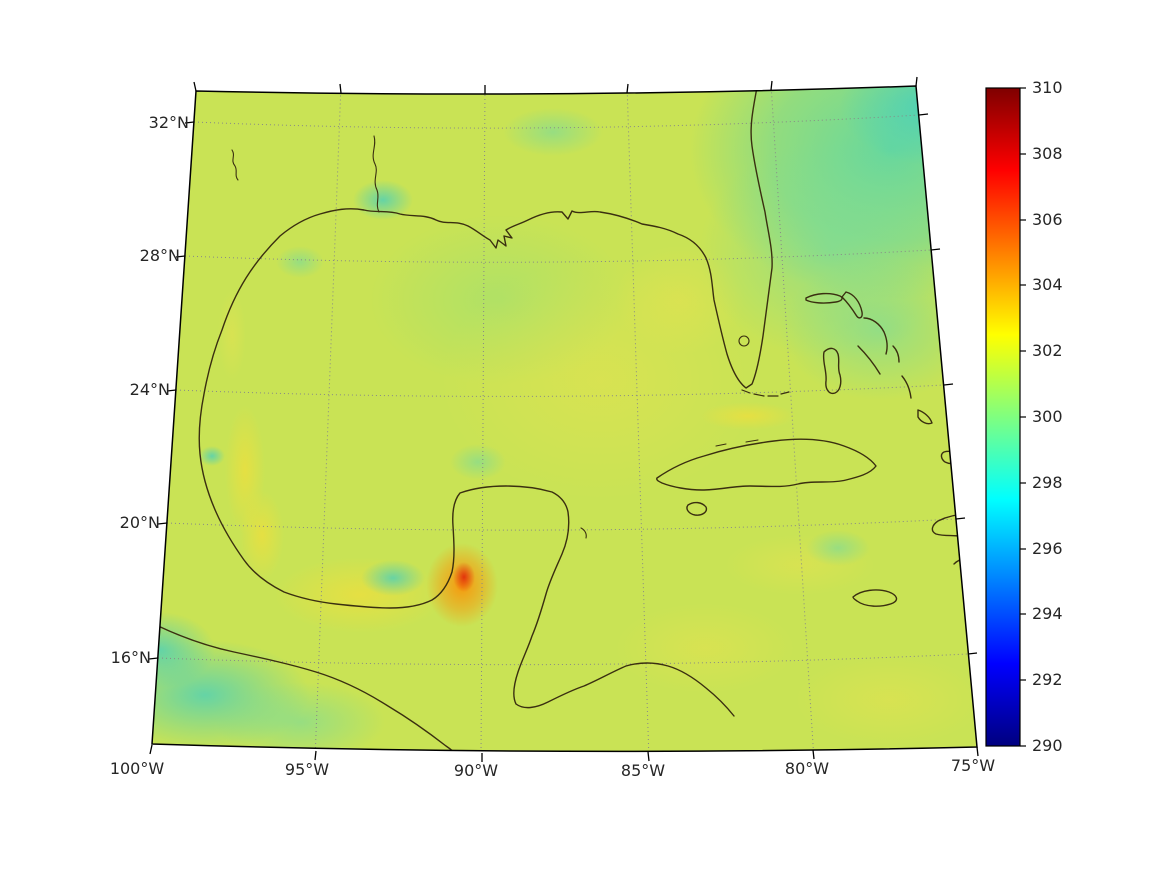 This screenshot has width=1167, height=875. I want to click on lon-tick-top-80w, so click(771, 85).